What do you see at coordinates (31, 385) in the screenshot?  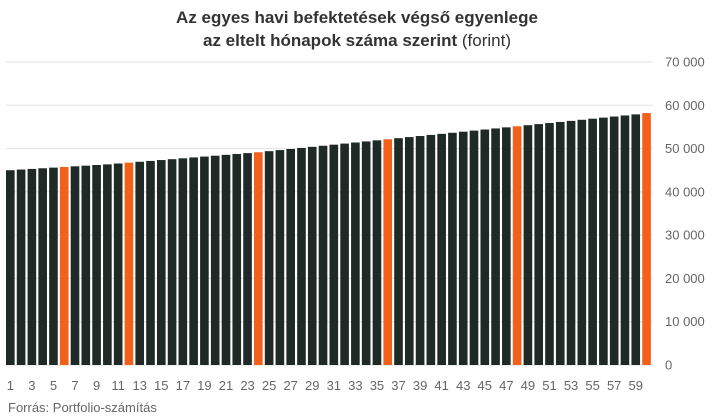 I see `x-tick-label: 3` at bounding box center [31, 385].